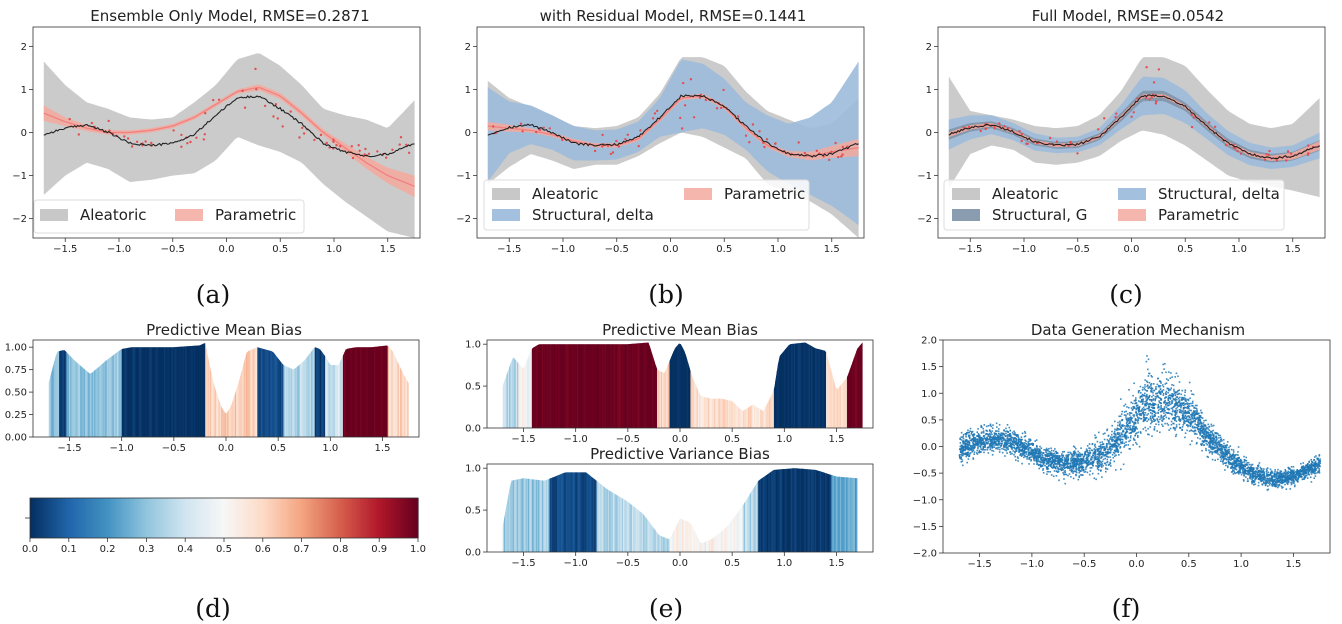 The image size is (1342, 624). What do you see at coordinates (473, 387) in the screenshot?
I see `panel-e-top-y-tick-label: 0.5` at bounding box center [473, 387].